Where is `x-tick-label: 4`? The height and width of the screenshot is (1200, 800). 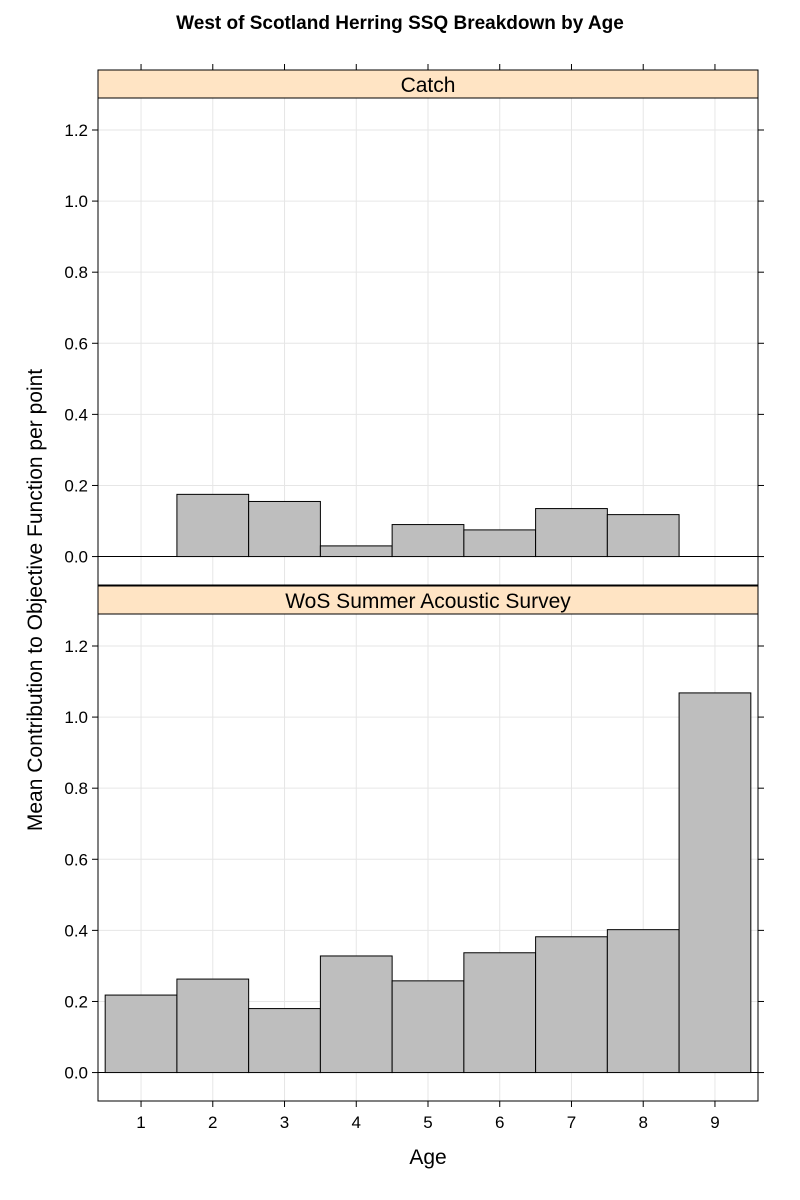
x-tick-label: 4 is located at coordinates (356, 1122).